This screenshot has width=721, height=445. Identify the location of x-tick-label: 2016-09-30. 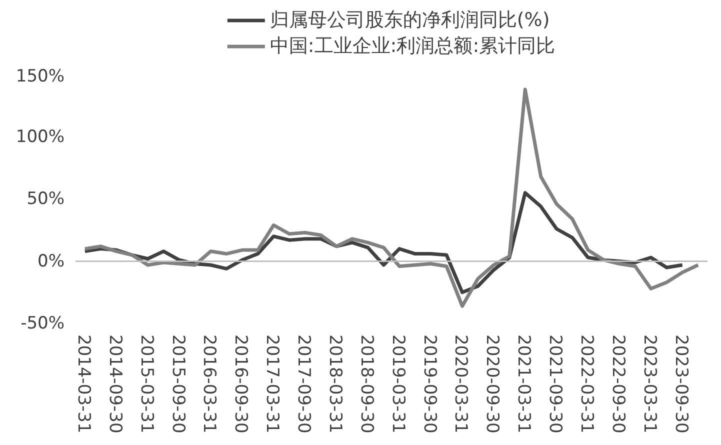
(240, 384).